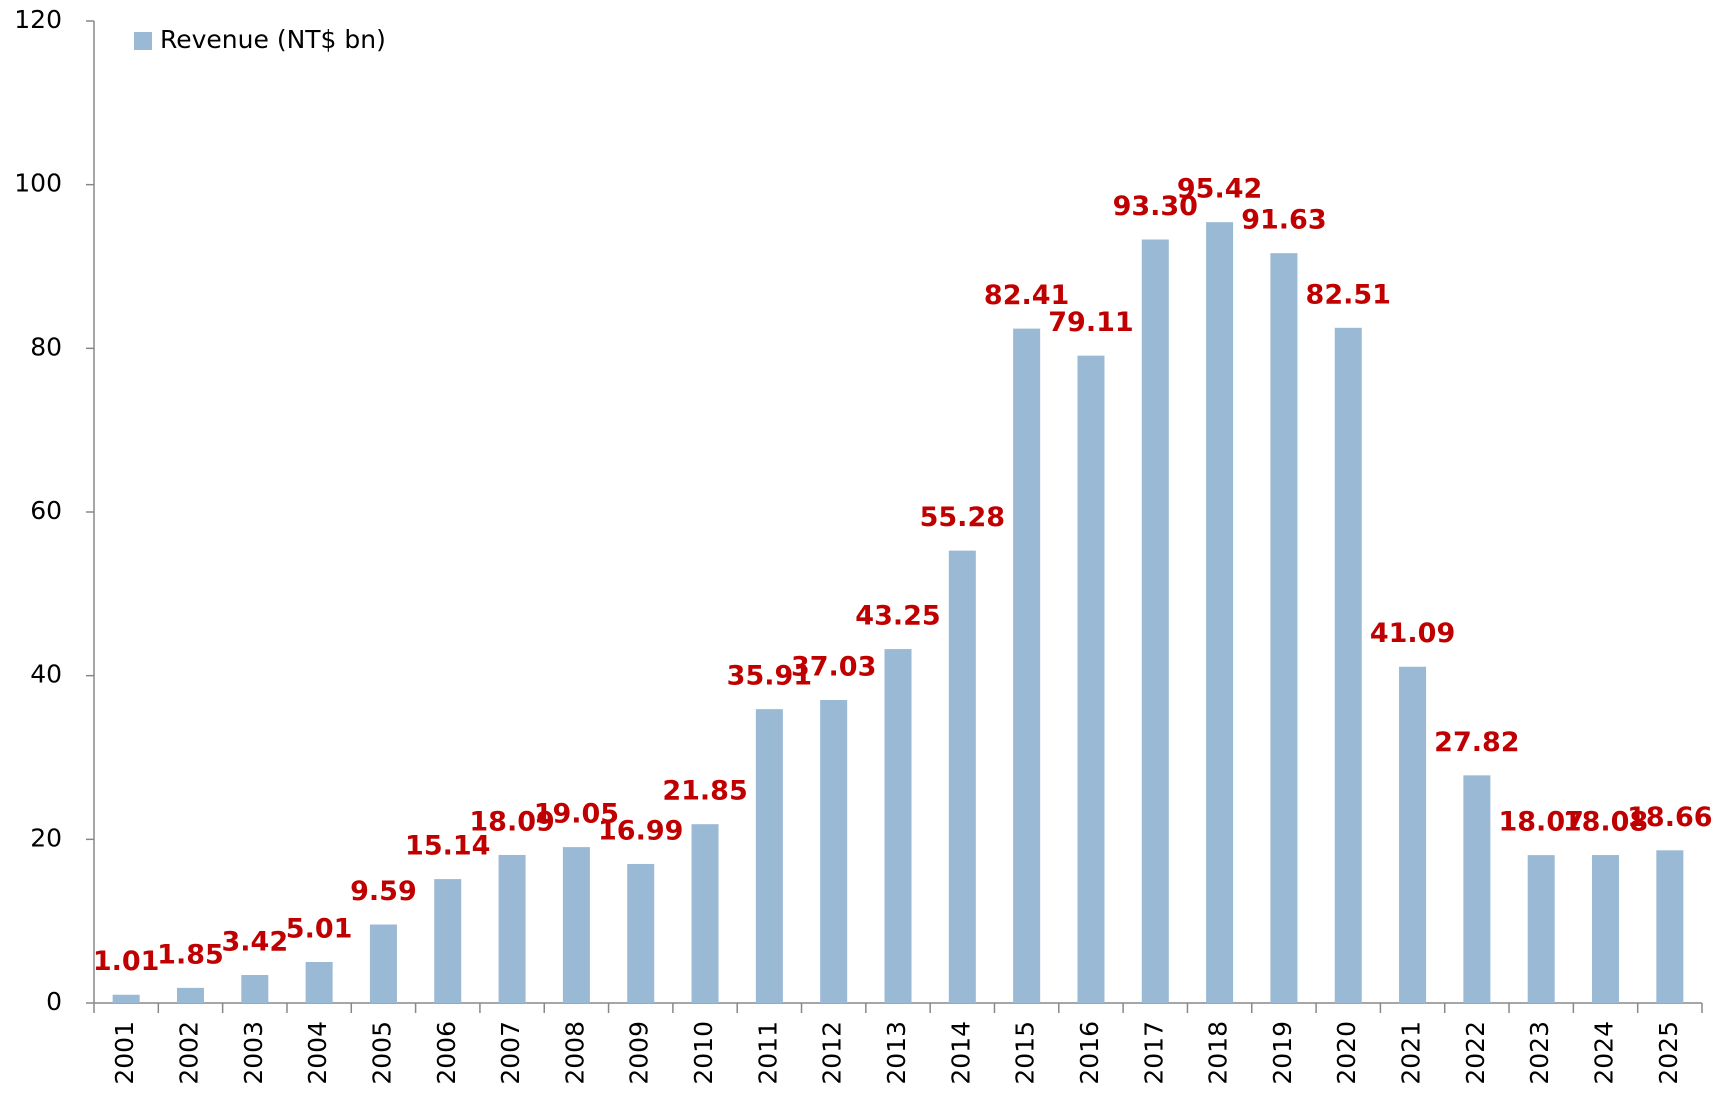 Image resolution: width=1726 pixels, height=1095 pixels. Describe the element at coordinates (511, 821) in the screenshot. I see `data-label: 18.09` at that location.